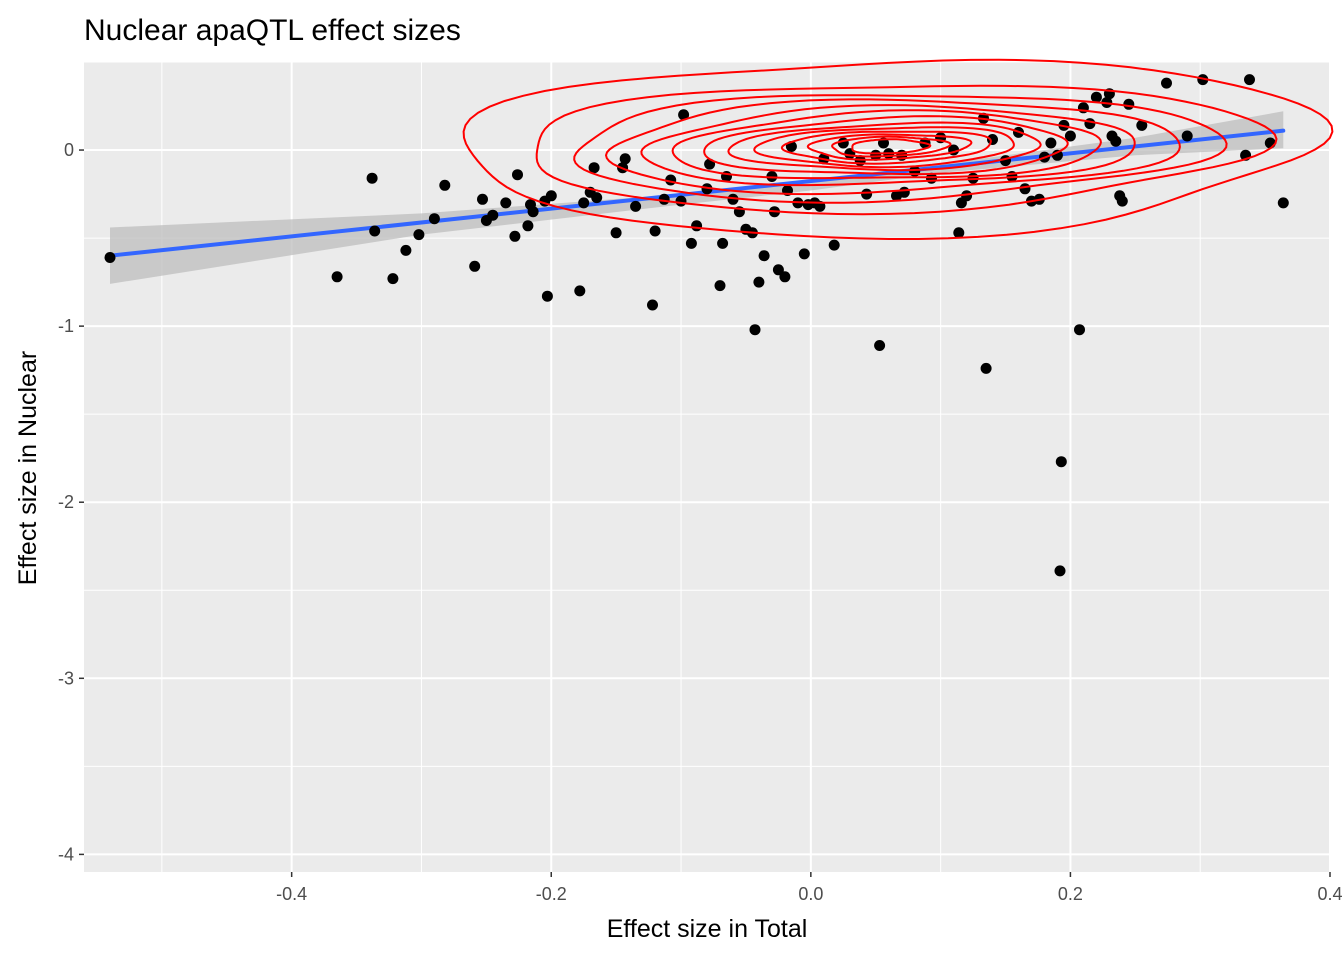 The width and height of the screenshot is (1344, 960). I want to click on x-tick-label: 0.4, so click(1329, 894).